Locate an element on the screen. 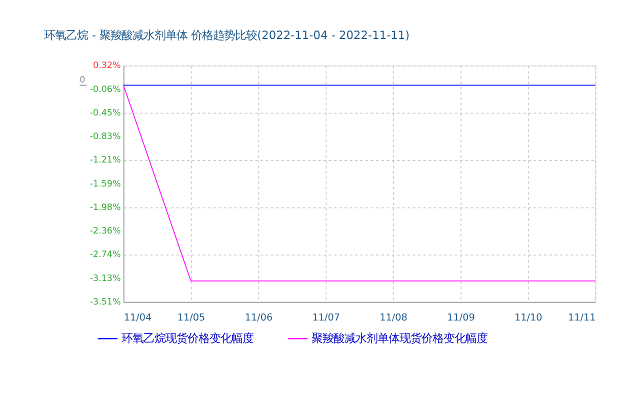 The width and height of the screenshot is (640, 400). legend-label: 环氧乙烷现货价格变化幅度 is located at coordinates (188, 338).